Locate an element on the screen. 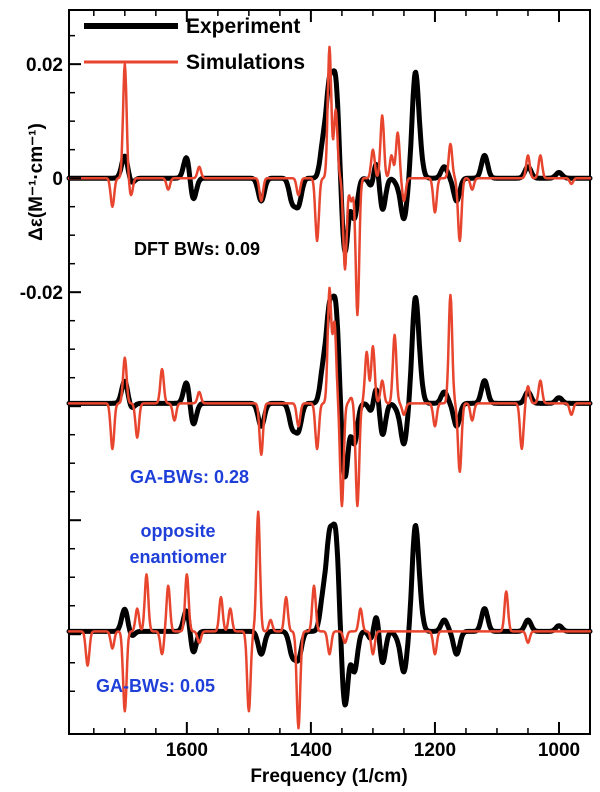 The image size is (600, 792). y-tick-label-1: 0 is located at coordinates (57, 179).